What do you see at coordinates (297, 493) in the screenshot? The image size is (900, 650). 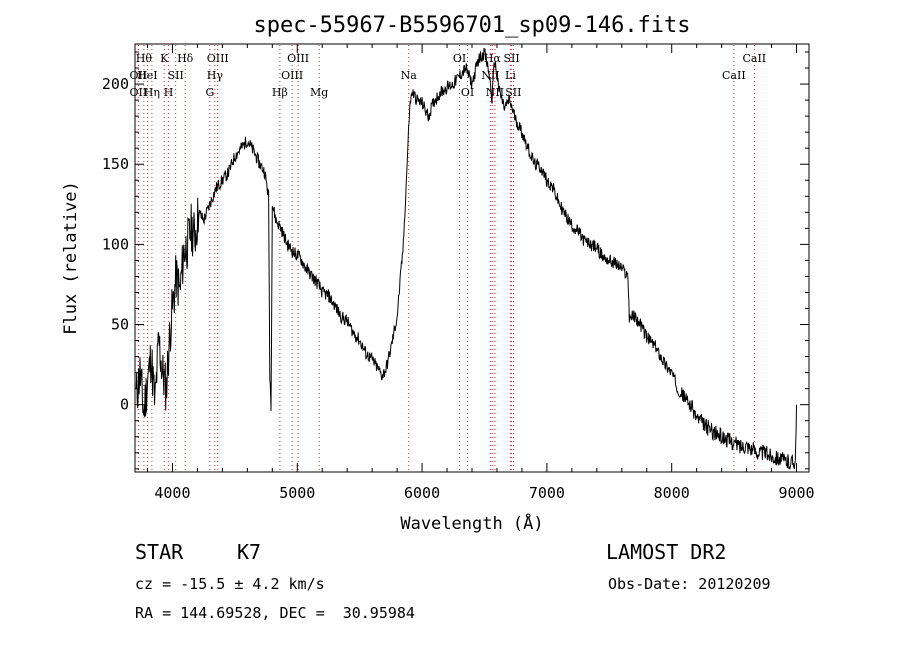 I see `x-tick-label-5000: 5000` at bounding box center [297, 493].